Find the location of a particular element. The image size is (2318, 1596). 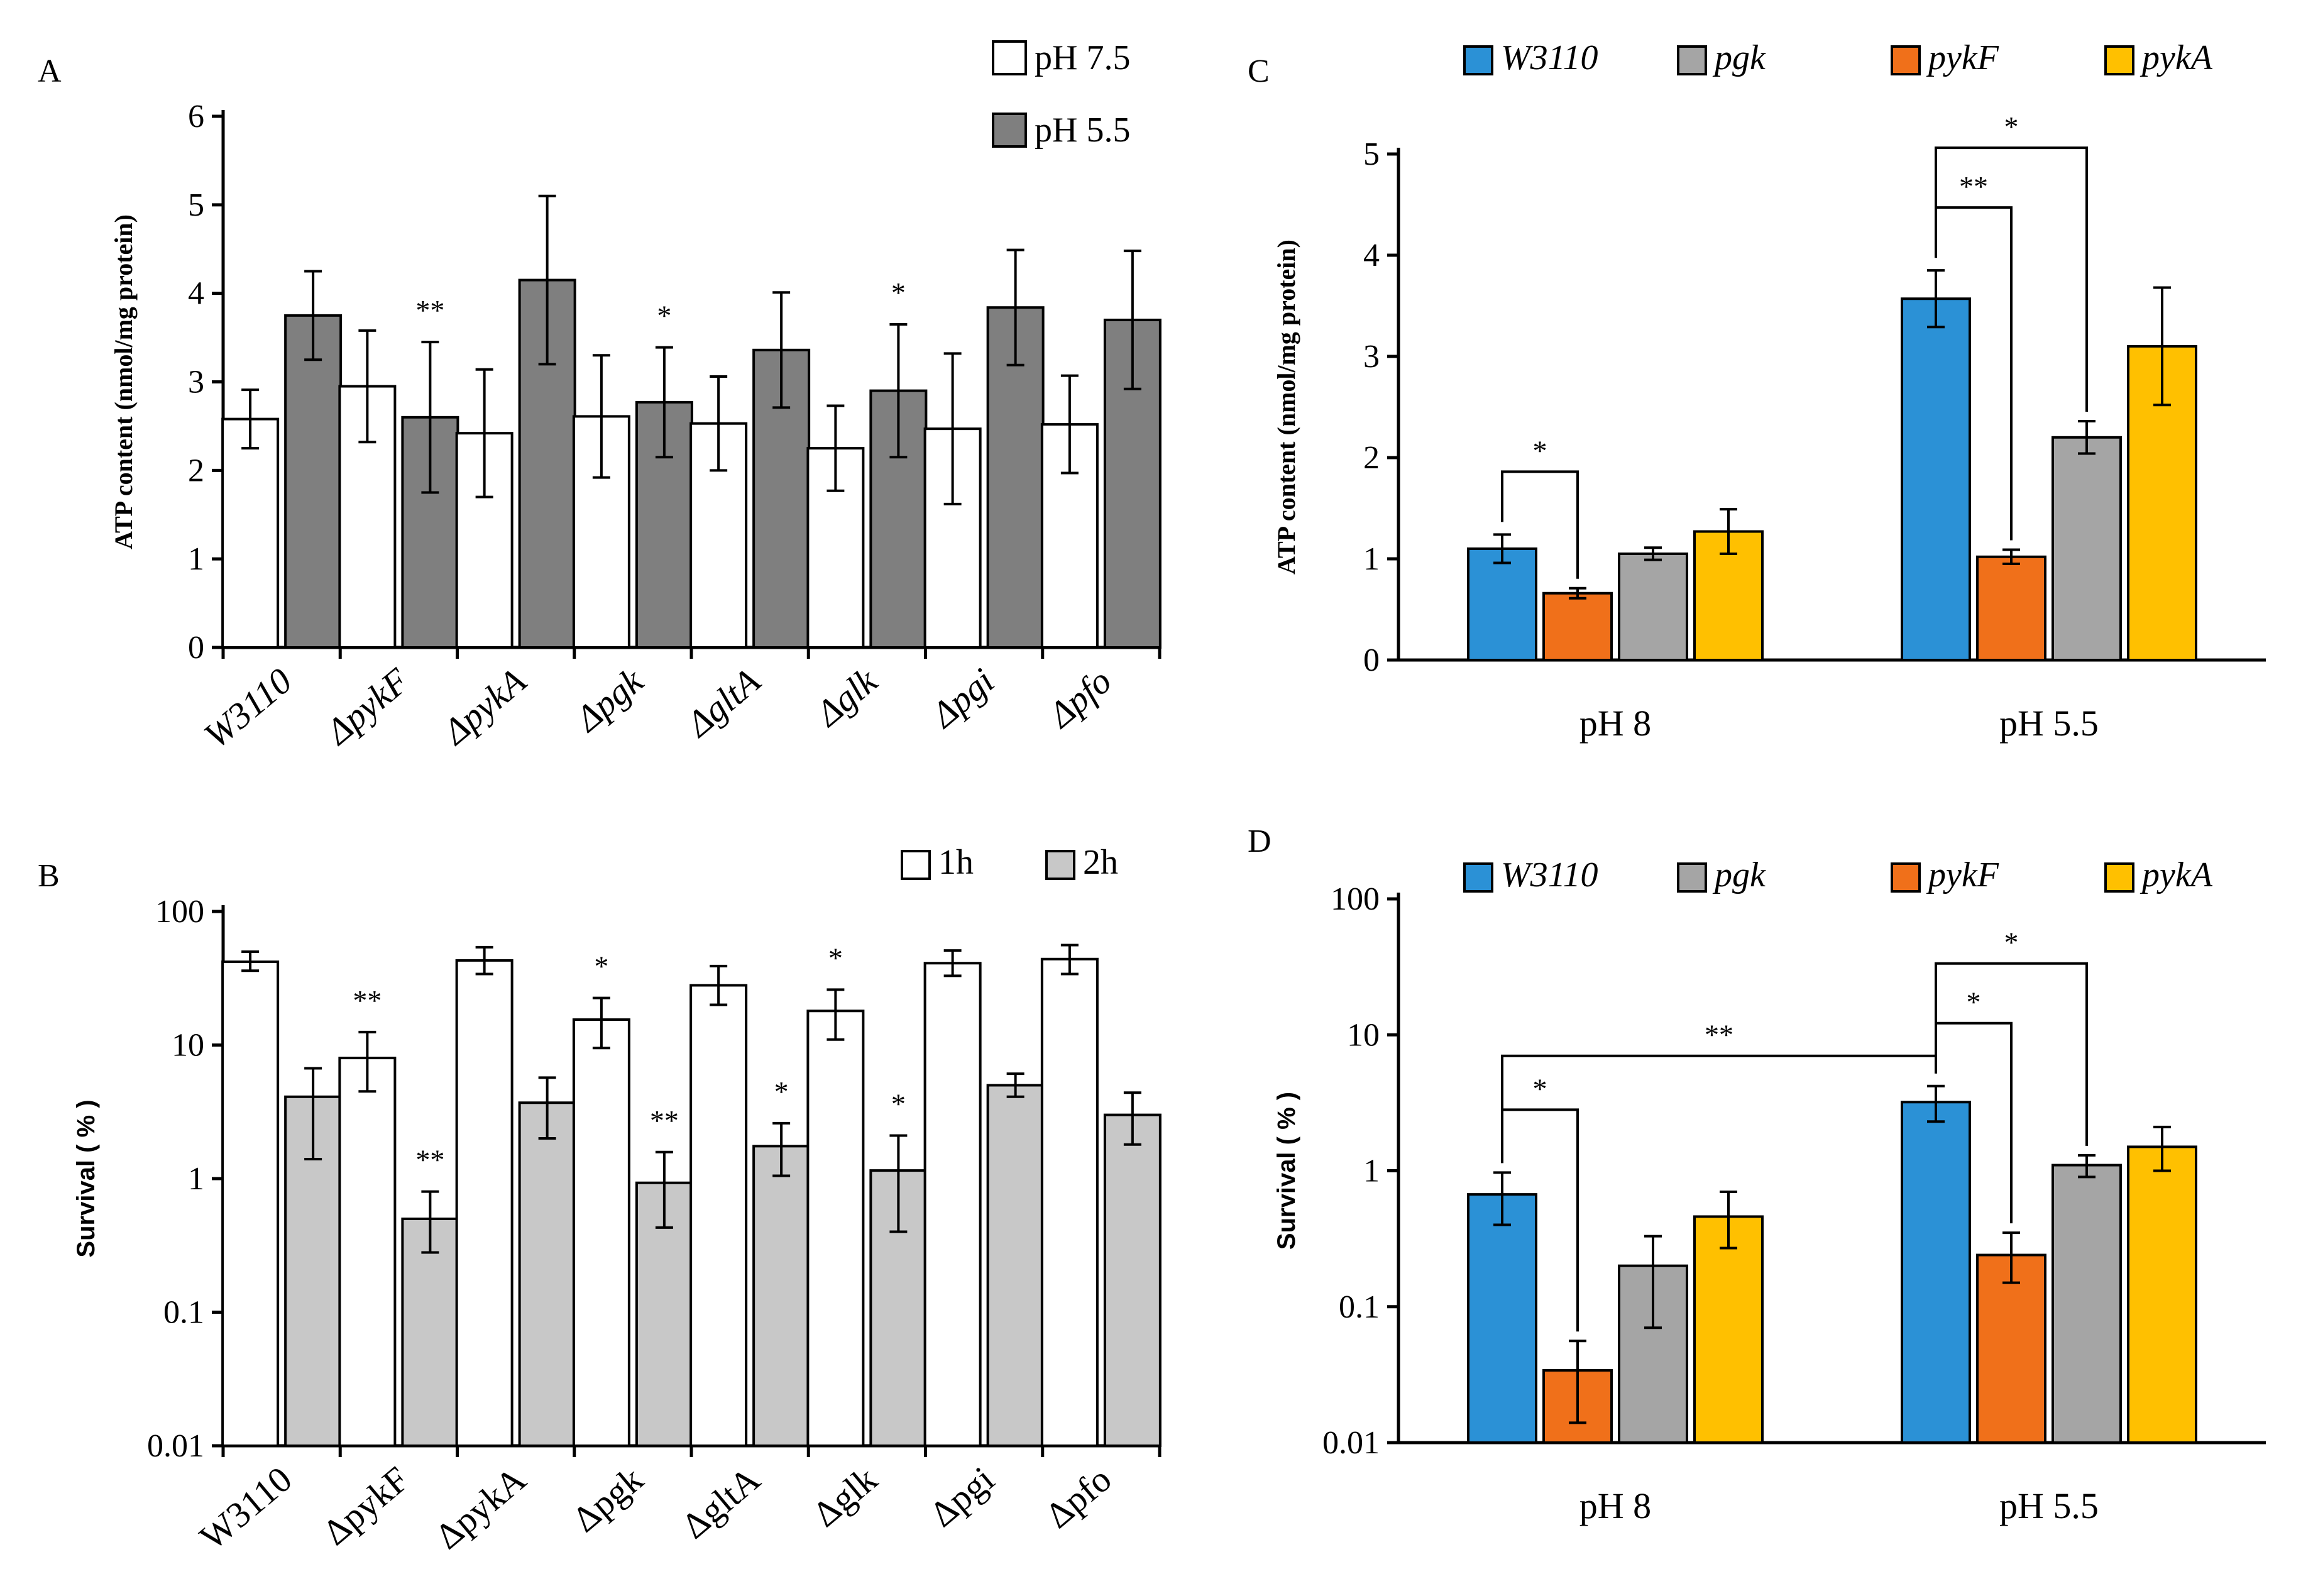

x-tick-label: Δglk is located at coordinates (847, 696).